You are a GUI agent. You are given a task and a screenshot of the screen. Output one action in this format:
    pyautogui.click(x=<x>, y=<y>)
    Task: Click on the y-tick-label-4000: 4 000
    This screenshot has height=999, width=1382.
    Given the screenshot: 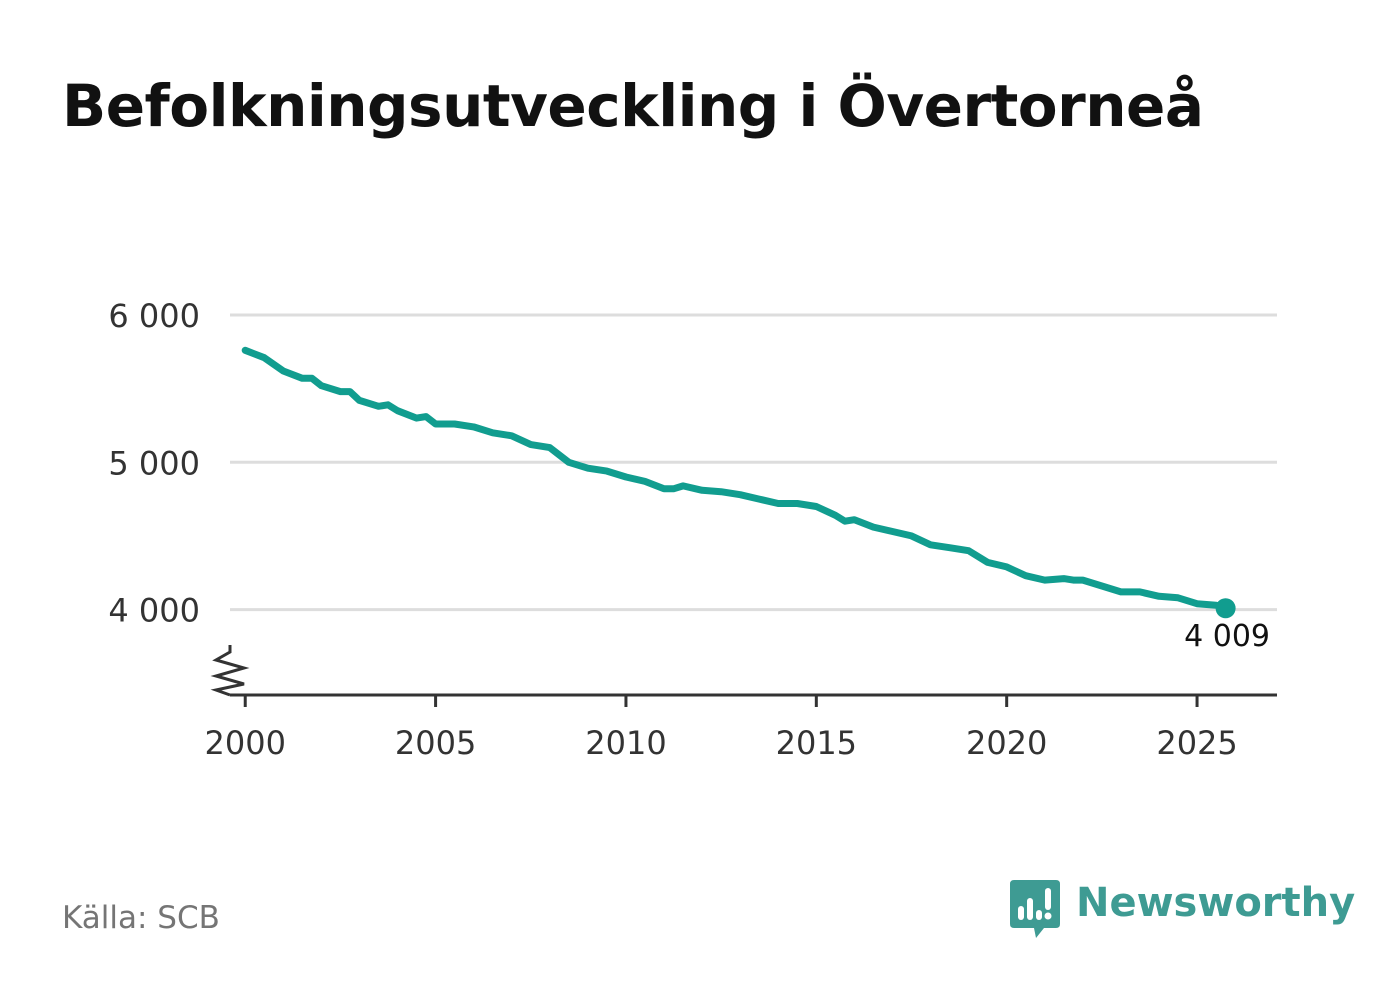 What is the action you would take?
    pyautogui.click(x=154, y=611)
    